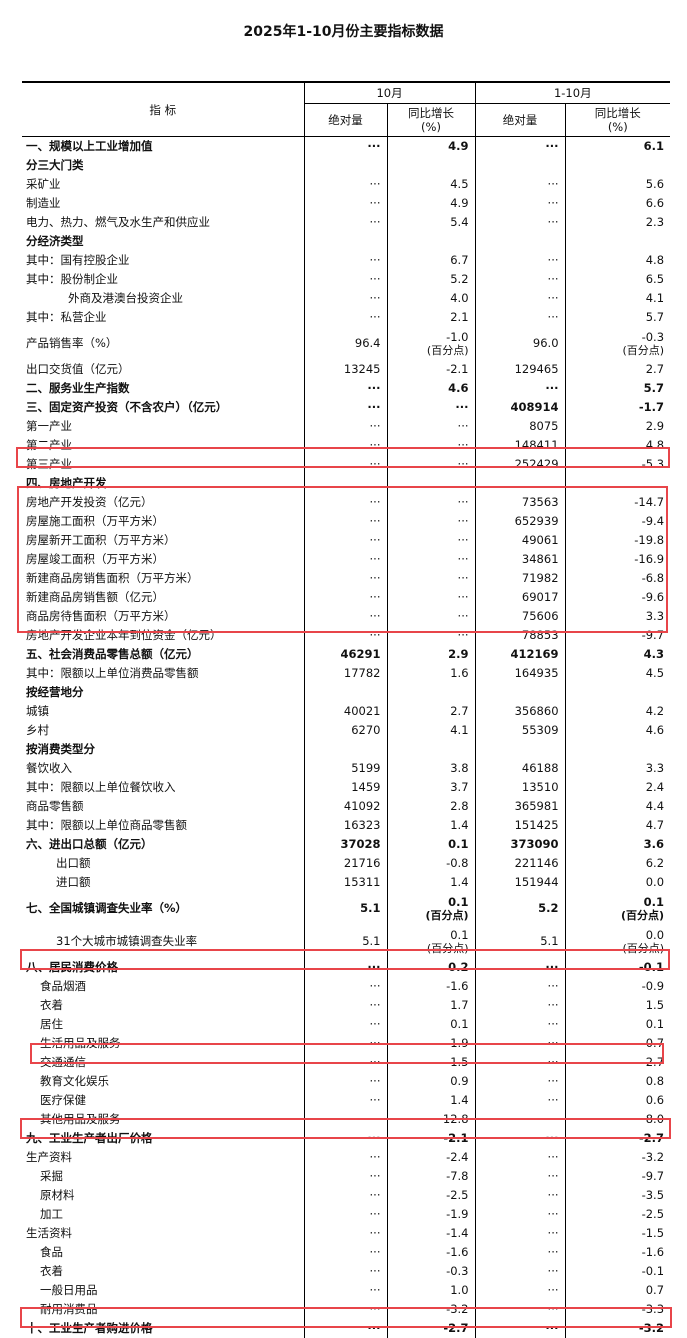 The image size is (687, 1338). I want to click on cell-value: 0.0, so click(655, 882).